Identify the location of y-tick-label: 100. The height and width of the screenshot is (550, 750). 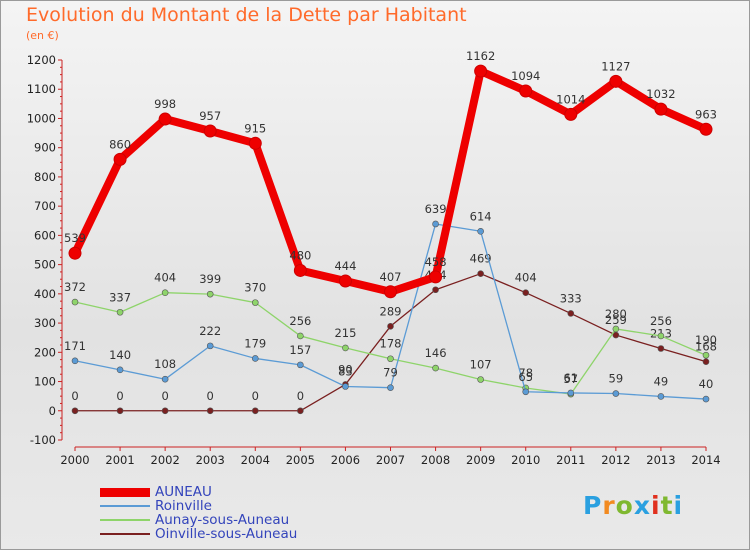
(45, 382).